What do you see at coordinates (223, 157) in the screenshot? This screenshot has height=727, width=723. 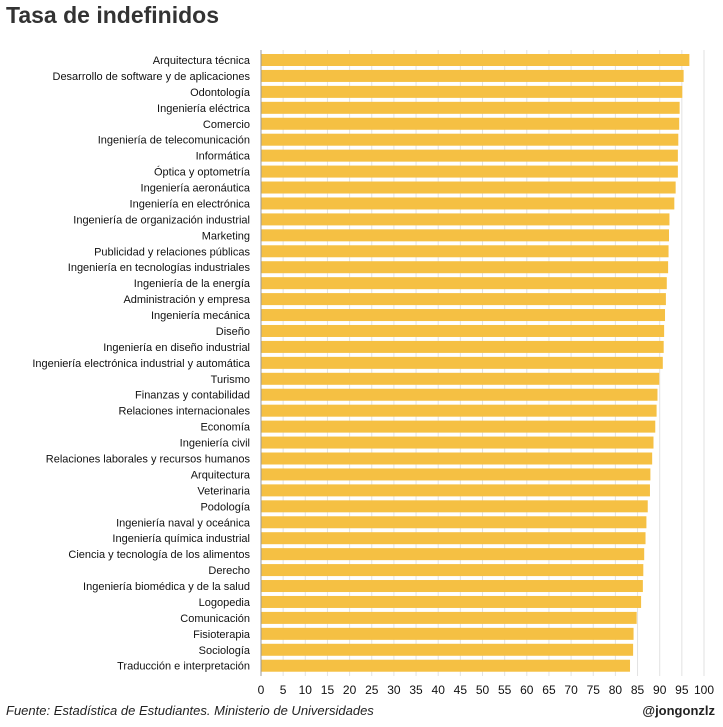 I see `category-label: Informática` at bounding box center [223, 157].